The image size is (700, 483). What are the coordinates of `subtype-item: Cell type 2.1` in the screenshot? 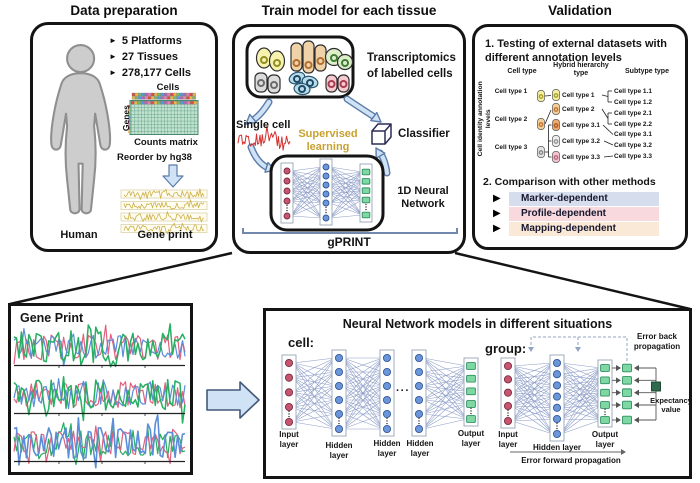 It's located at (633, 113).